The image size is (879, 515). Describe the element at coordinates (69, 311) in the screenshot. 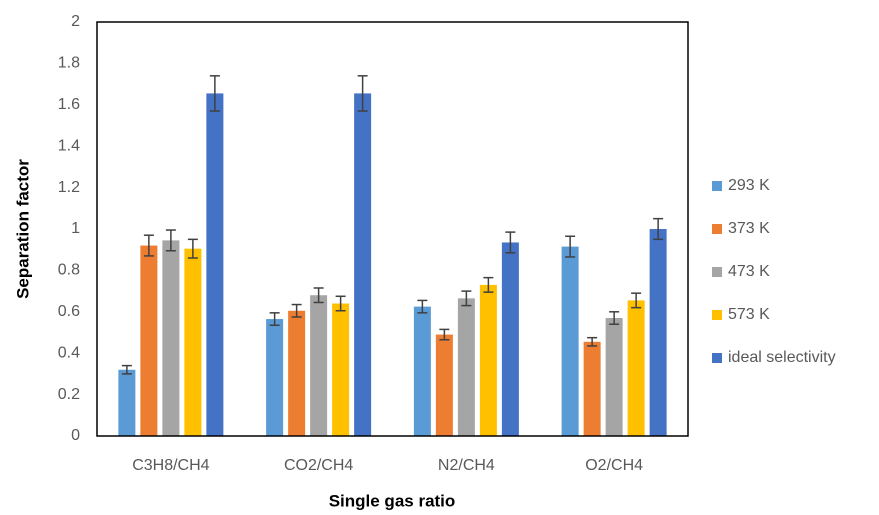

I see `y-tick-label: 0.6` at that location.